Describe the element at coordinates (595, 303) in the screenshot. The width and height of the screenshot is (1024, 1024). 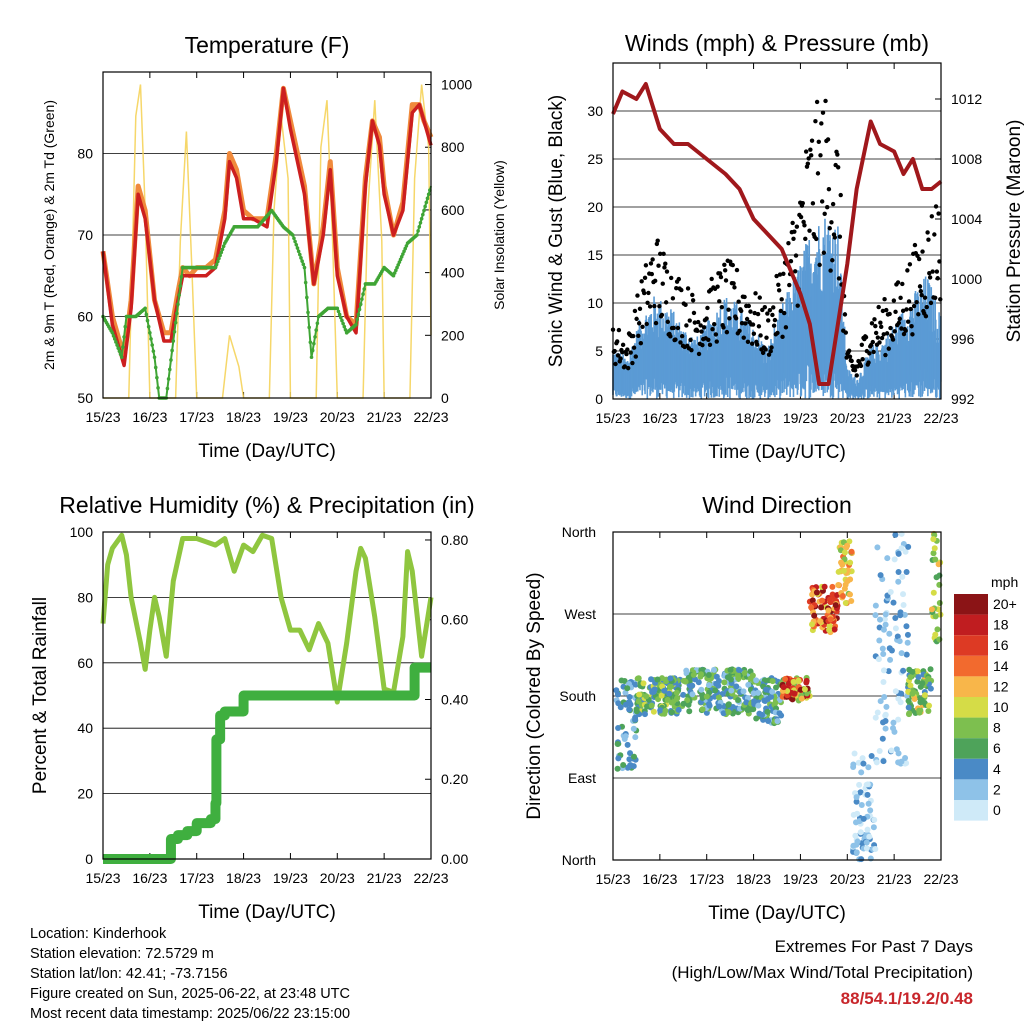
I see `y-tick-label: 10` at that location.